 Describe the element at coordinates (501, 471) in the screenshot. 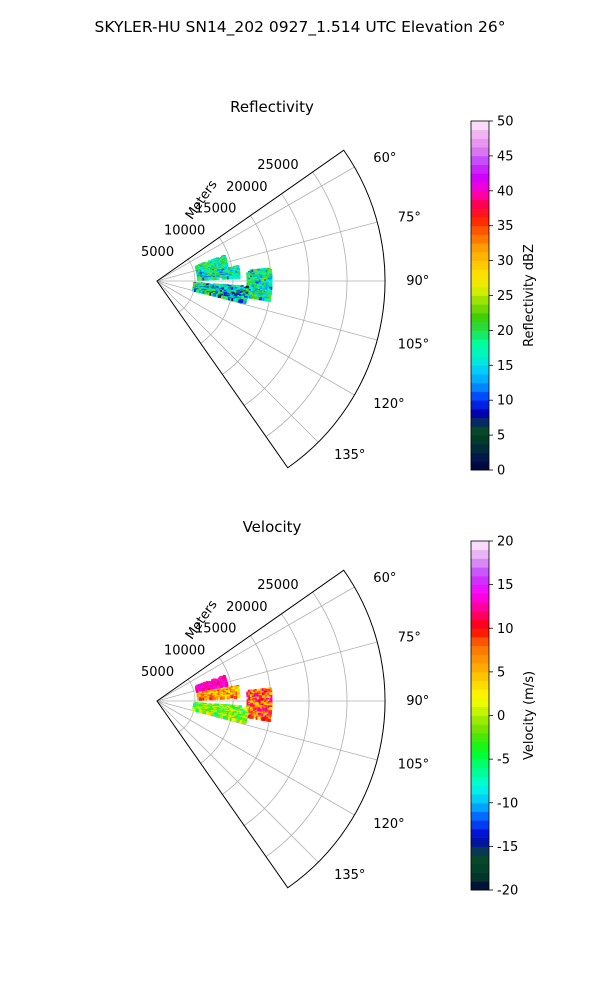

I see `colorbar-tick-label: 0` at that location.